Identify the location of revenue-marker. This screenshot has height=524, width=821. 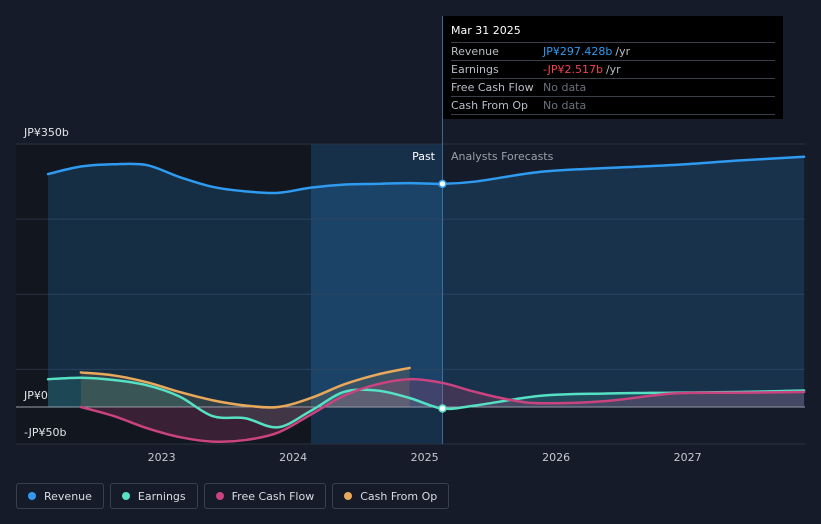
(442, 184).